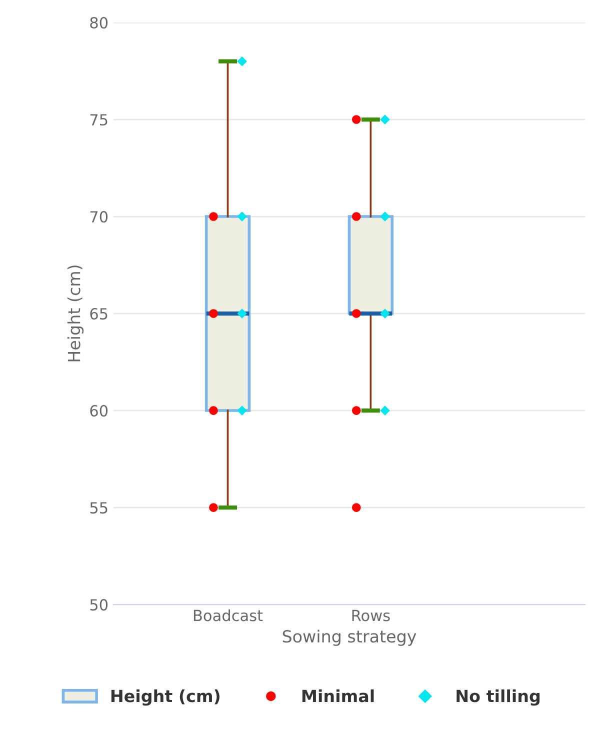 The height and width of the screenshot is (751, 597). I want to click on y-axis-title: Height (cm), so click(75, 314).